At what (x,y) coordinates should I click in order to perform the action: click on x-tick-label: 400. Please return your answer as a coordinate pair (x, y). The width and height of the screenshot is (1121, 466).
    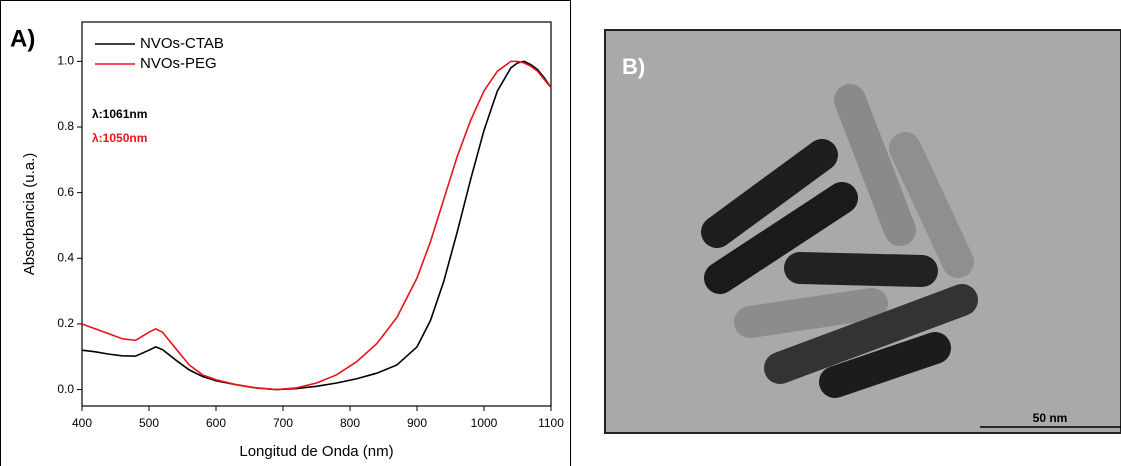
    Looking at the image, I should click on (82, 423).